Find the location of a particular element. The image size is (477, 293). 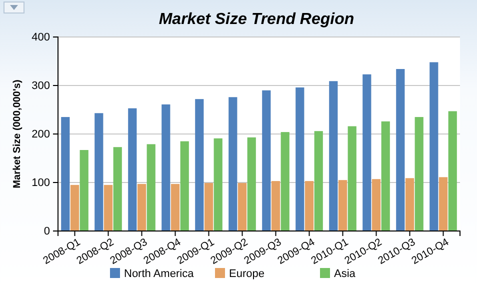

y-tick-label: 400 is located at coordinates (41, 38).